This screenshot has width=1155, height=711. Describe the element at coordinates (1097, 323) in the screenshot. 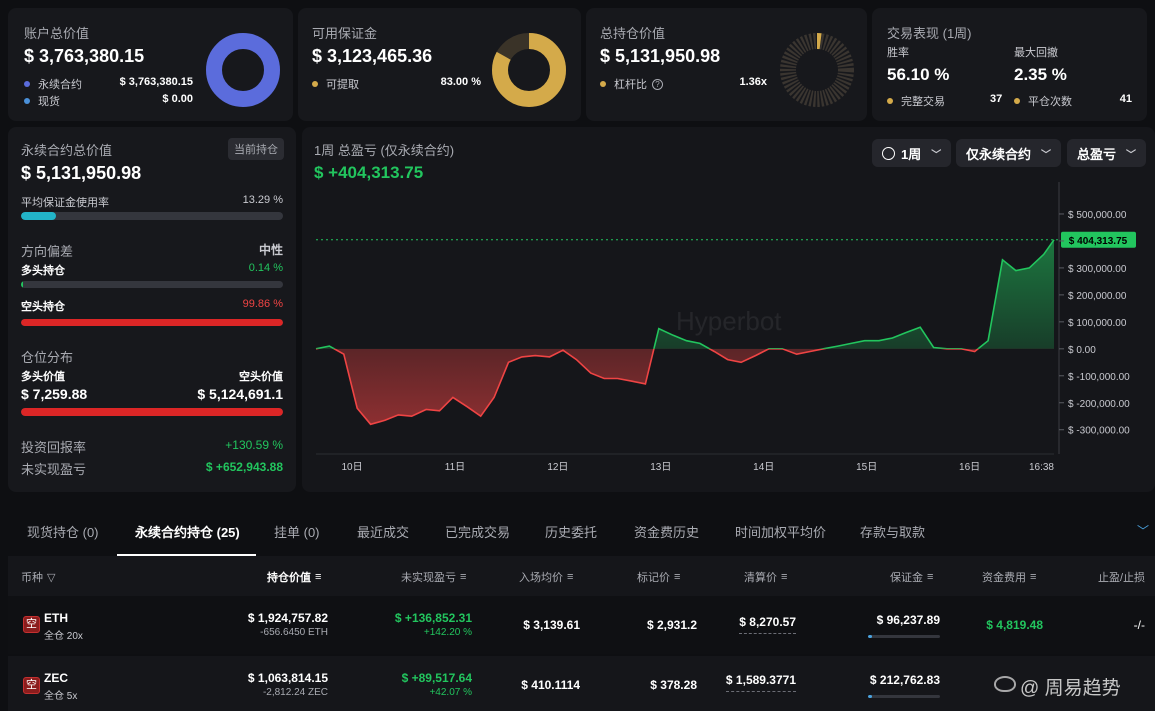

I see `y-tick-label: $ 100,000.00` at that location.